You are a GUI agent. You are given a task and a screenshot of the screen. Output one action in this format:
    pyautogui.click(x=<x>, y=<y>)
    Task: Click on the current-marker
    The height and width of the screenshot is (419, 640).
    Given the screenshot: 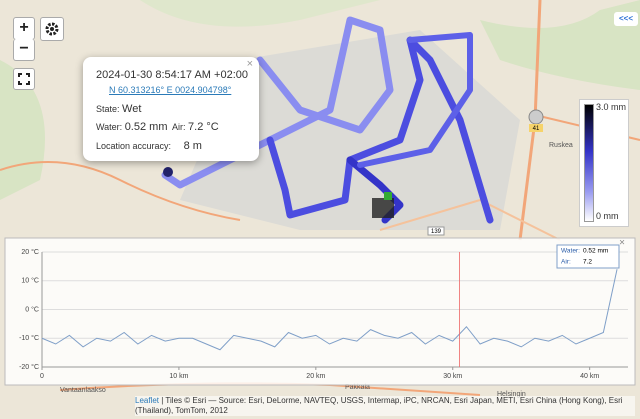 What is the action you would take?
    pyautogui.click(x=388, y=196)
    